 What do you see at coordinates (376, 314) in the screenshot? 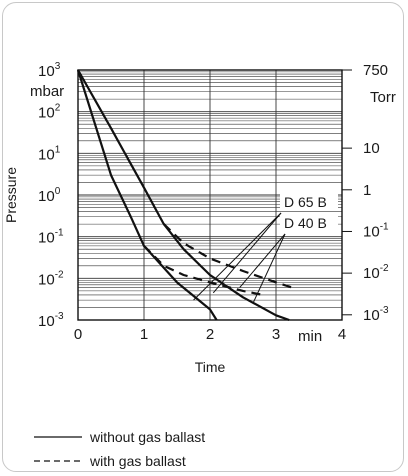
I see `right-tick-label: 10⁻³` at bounding box center [376, 314].